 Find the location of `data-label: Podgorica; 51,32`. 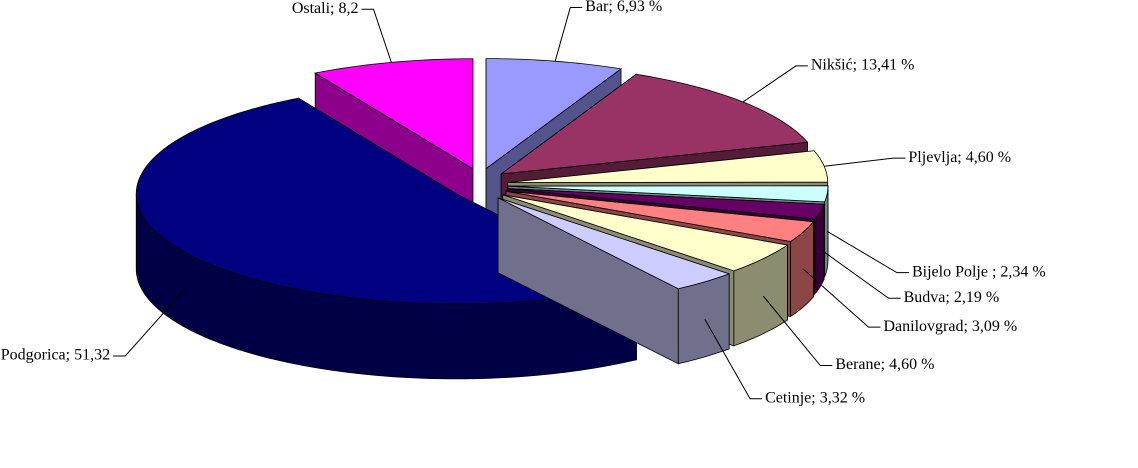

data-label: Podgorica; 51,32 is located at coordinates (55, 355).